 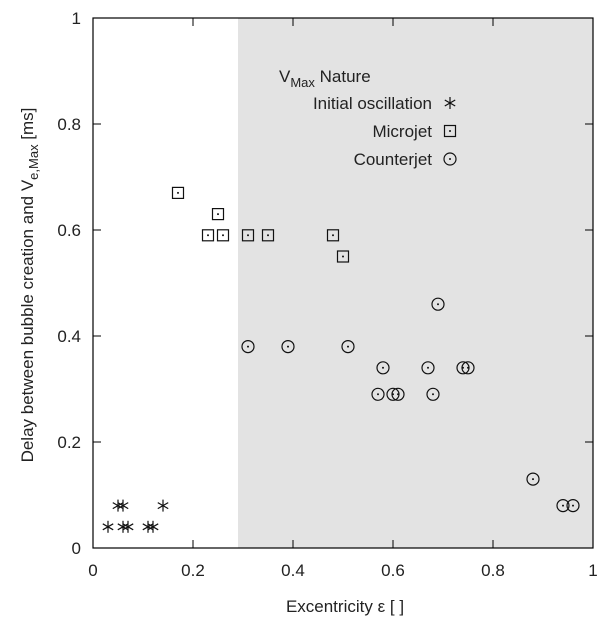 I want to click on y-axis-title-main: Delay between bubble creation and V, so click(x=27, y=320).